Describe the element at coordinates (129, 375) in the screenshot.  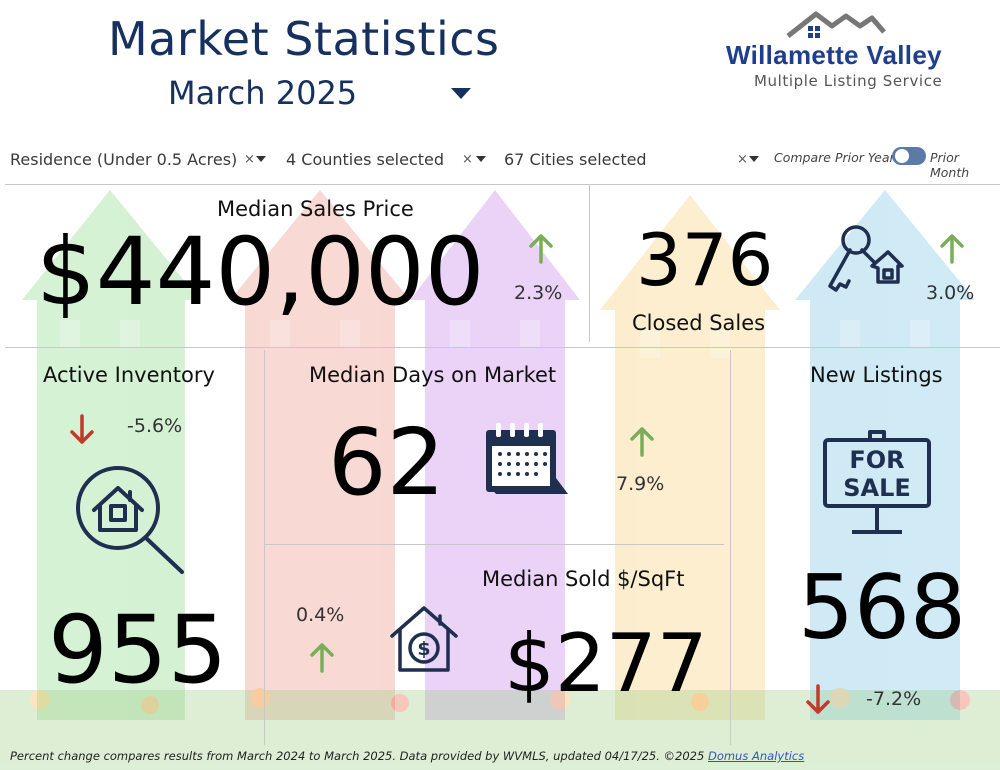
I see `active-inventory-label: Active Inventory` at that location.